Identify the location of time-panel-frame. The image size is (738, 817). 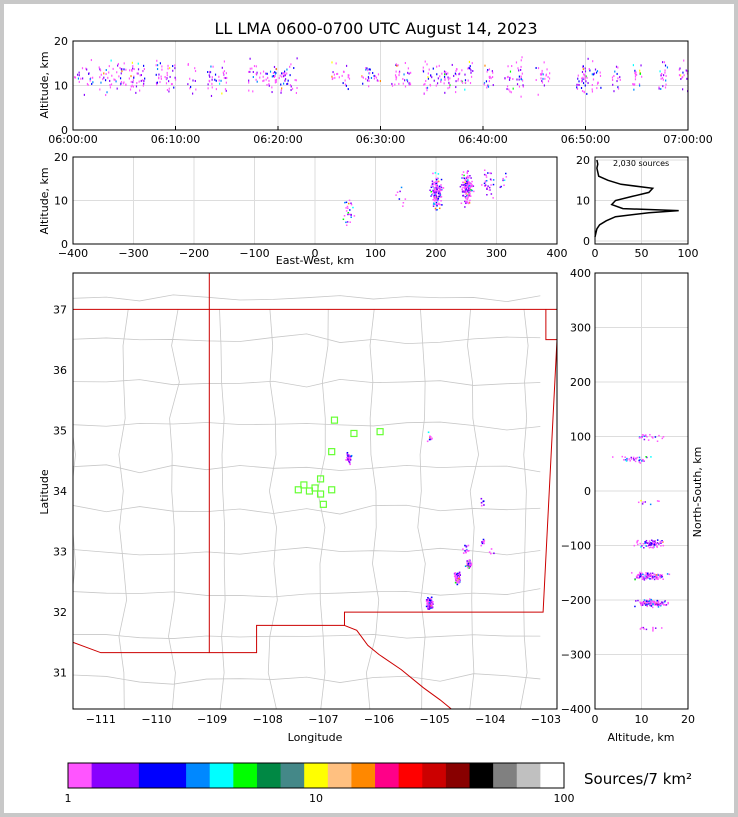
(380, 85).